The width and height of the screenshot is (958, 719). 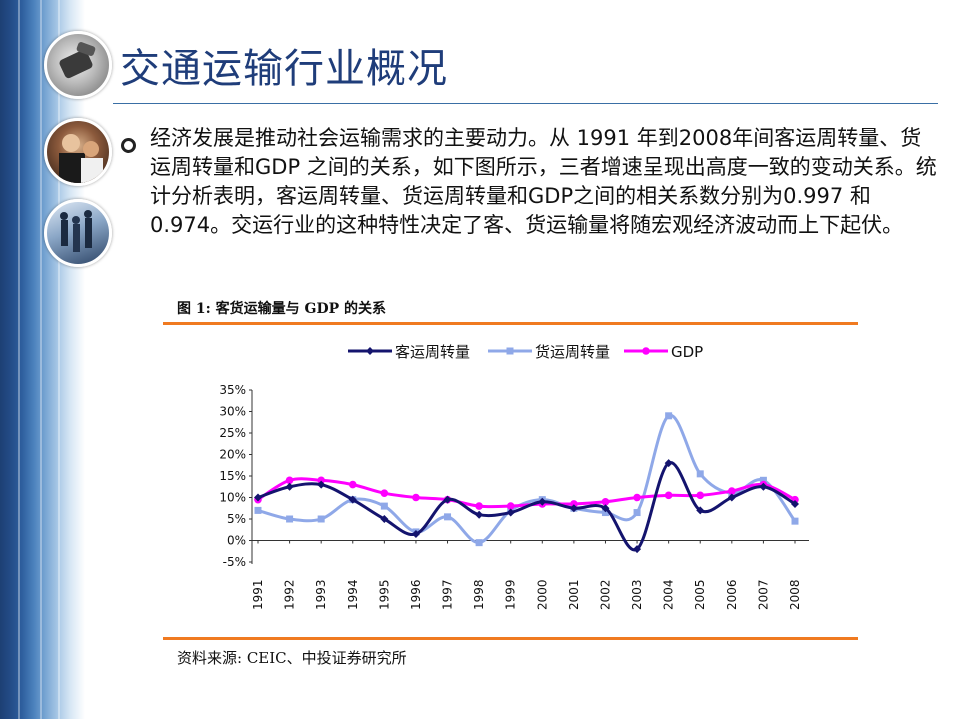 I want to click on figure-top-rule, so click(x=510, y=323).